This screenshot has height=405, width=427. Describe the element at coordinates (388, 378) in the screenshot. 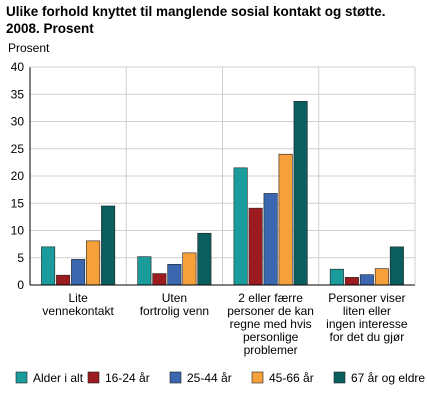

I see `legend-label: 67 år og eldre` at that location.